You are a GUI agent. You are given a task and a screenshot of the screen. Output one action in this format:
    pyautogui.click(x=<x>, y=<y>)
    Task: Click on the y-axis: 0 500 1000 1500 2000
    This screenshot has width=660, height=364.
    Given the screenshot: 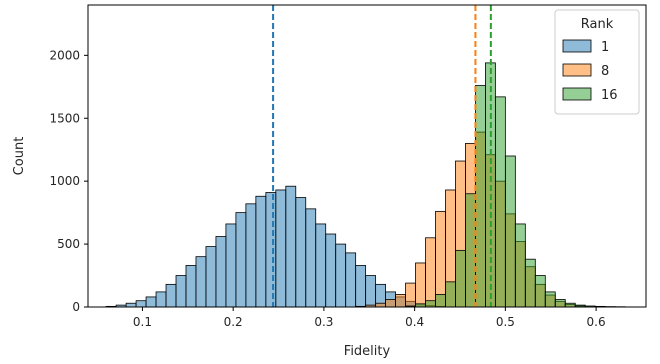 What is the action you would take?
    pyautogui.click(x=68, y=181)
    